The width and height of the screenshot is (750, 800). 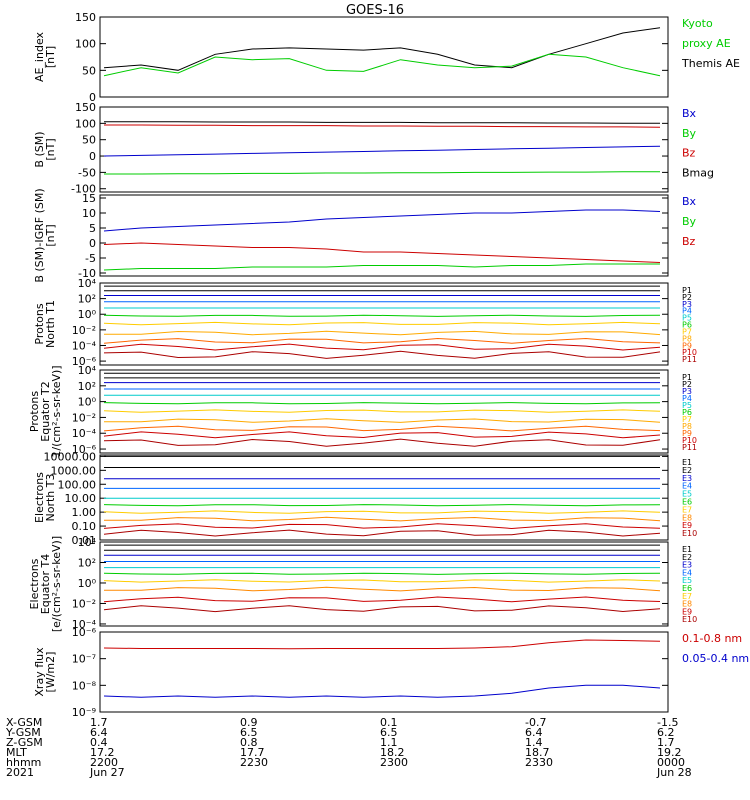 I want to click on footer-value: -1.5, so click(x=667, y=722).